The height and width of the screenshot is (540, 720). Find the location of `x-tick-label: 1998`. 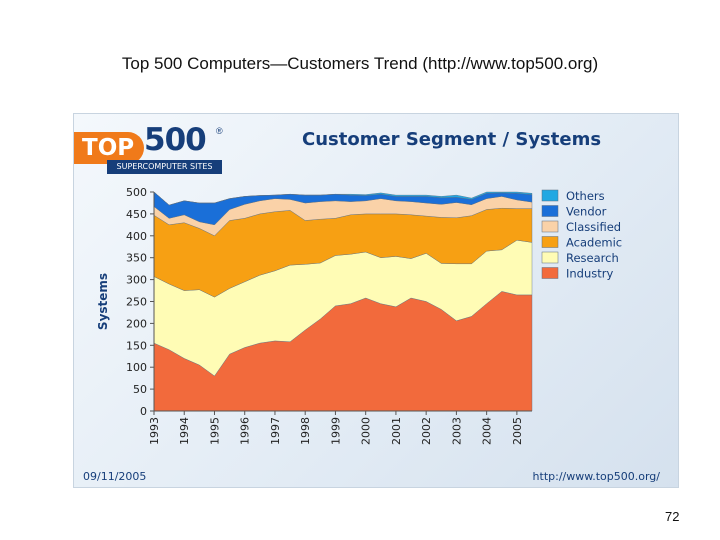

x-tick-label: 1998 is located at coordinates (305, 431).